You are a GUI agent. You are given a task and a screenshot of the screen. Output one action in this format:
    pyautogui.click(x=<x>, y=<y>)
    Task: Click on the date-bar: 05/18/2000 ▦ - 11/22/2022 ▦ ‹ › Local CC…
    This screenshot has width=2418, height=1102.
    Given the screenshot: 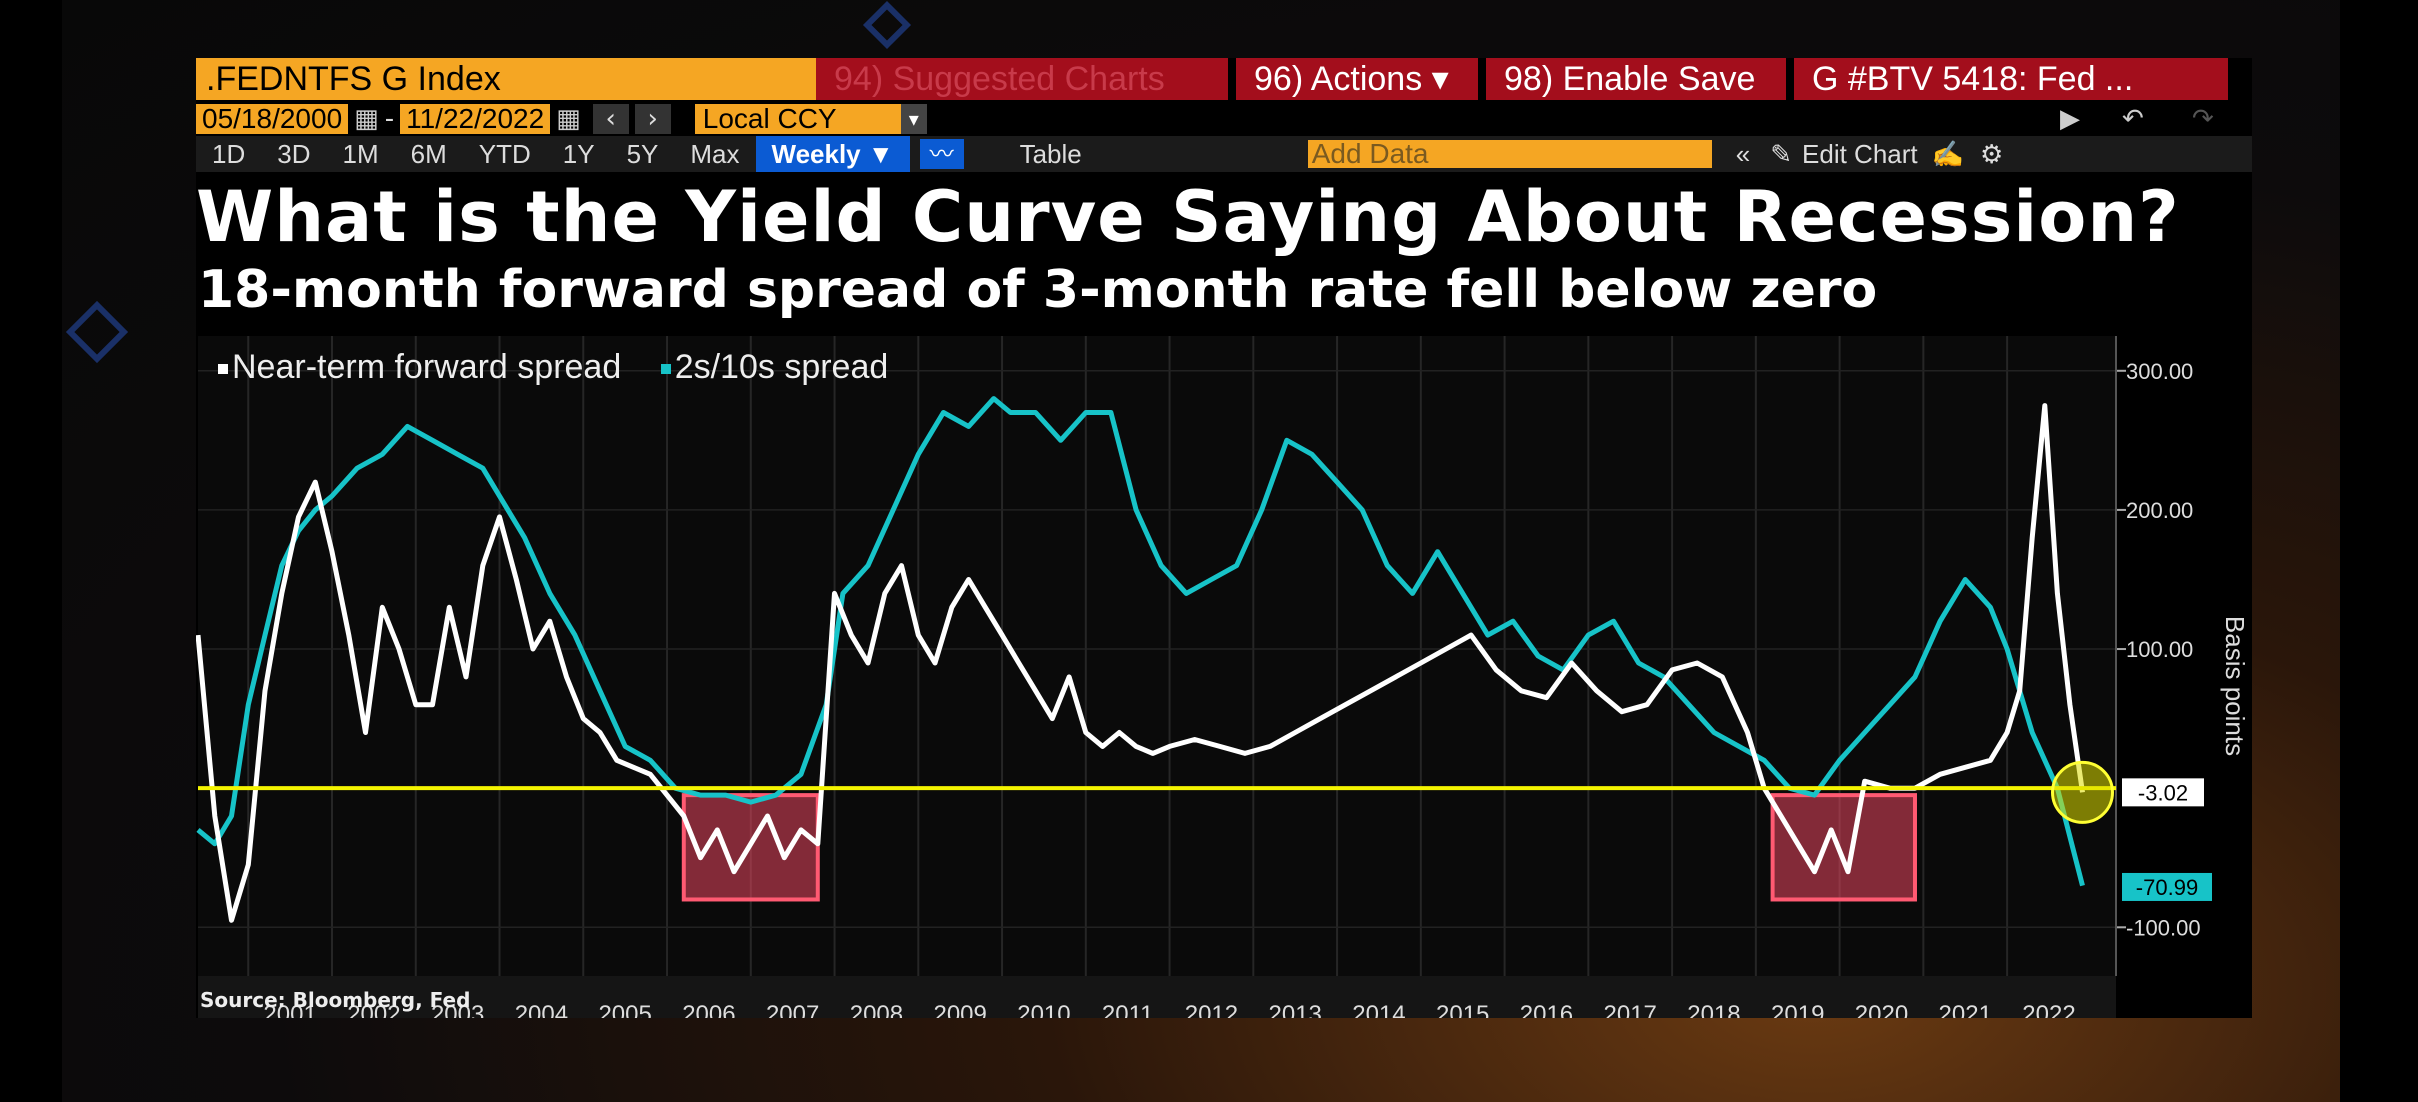 What is the action you would take?
    pyautogui.click(x=1205, y=119)
    